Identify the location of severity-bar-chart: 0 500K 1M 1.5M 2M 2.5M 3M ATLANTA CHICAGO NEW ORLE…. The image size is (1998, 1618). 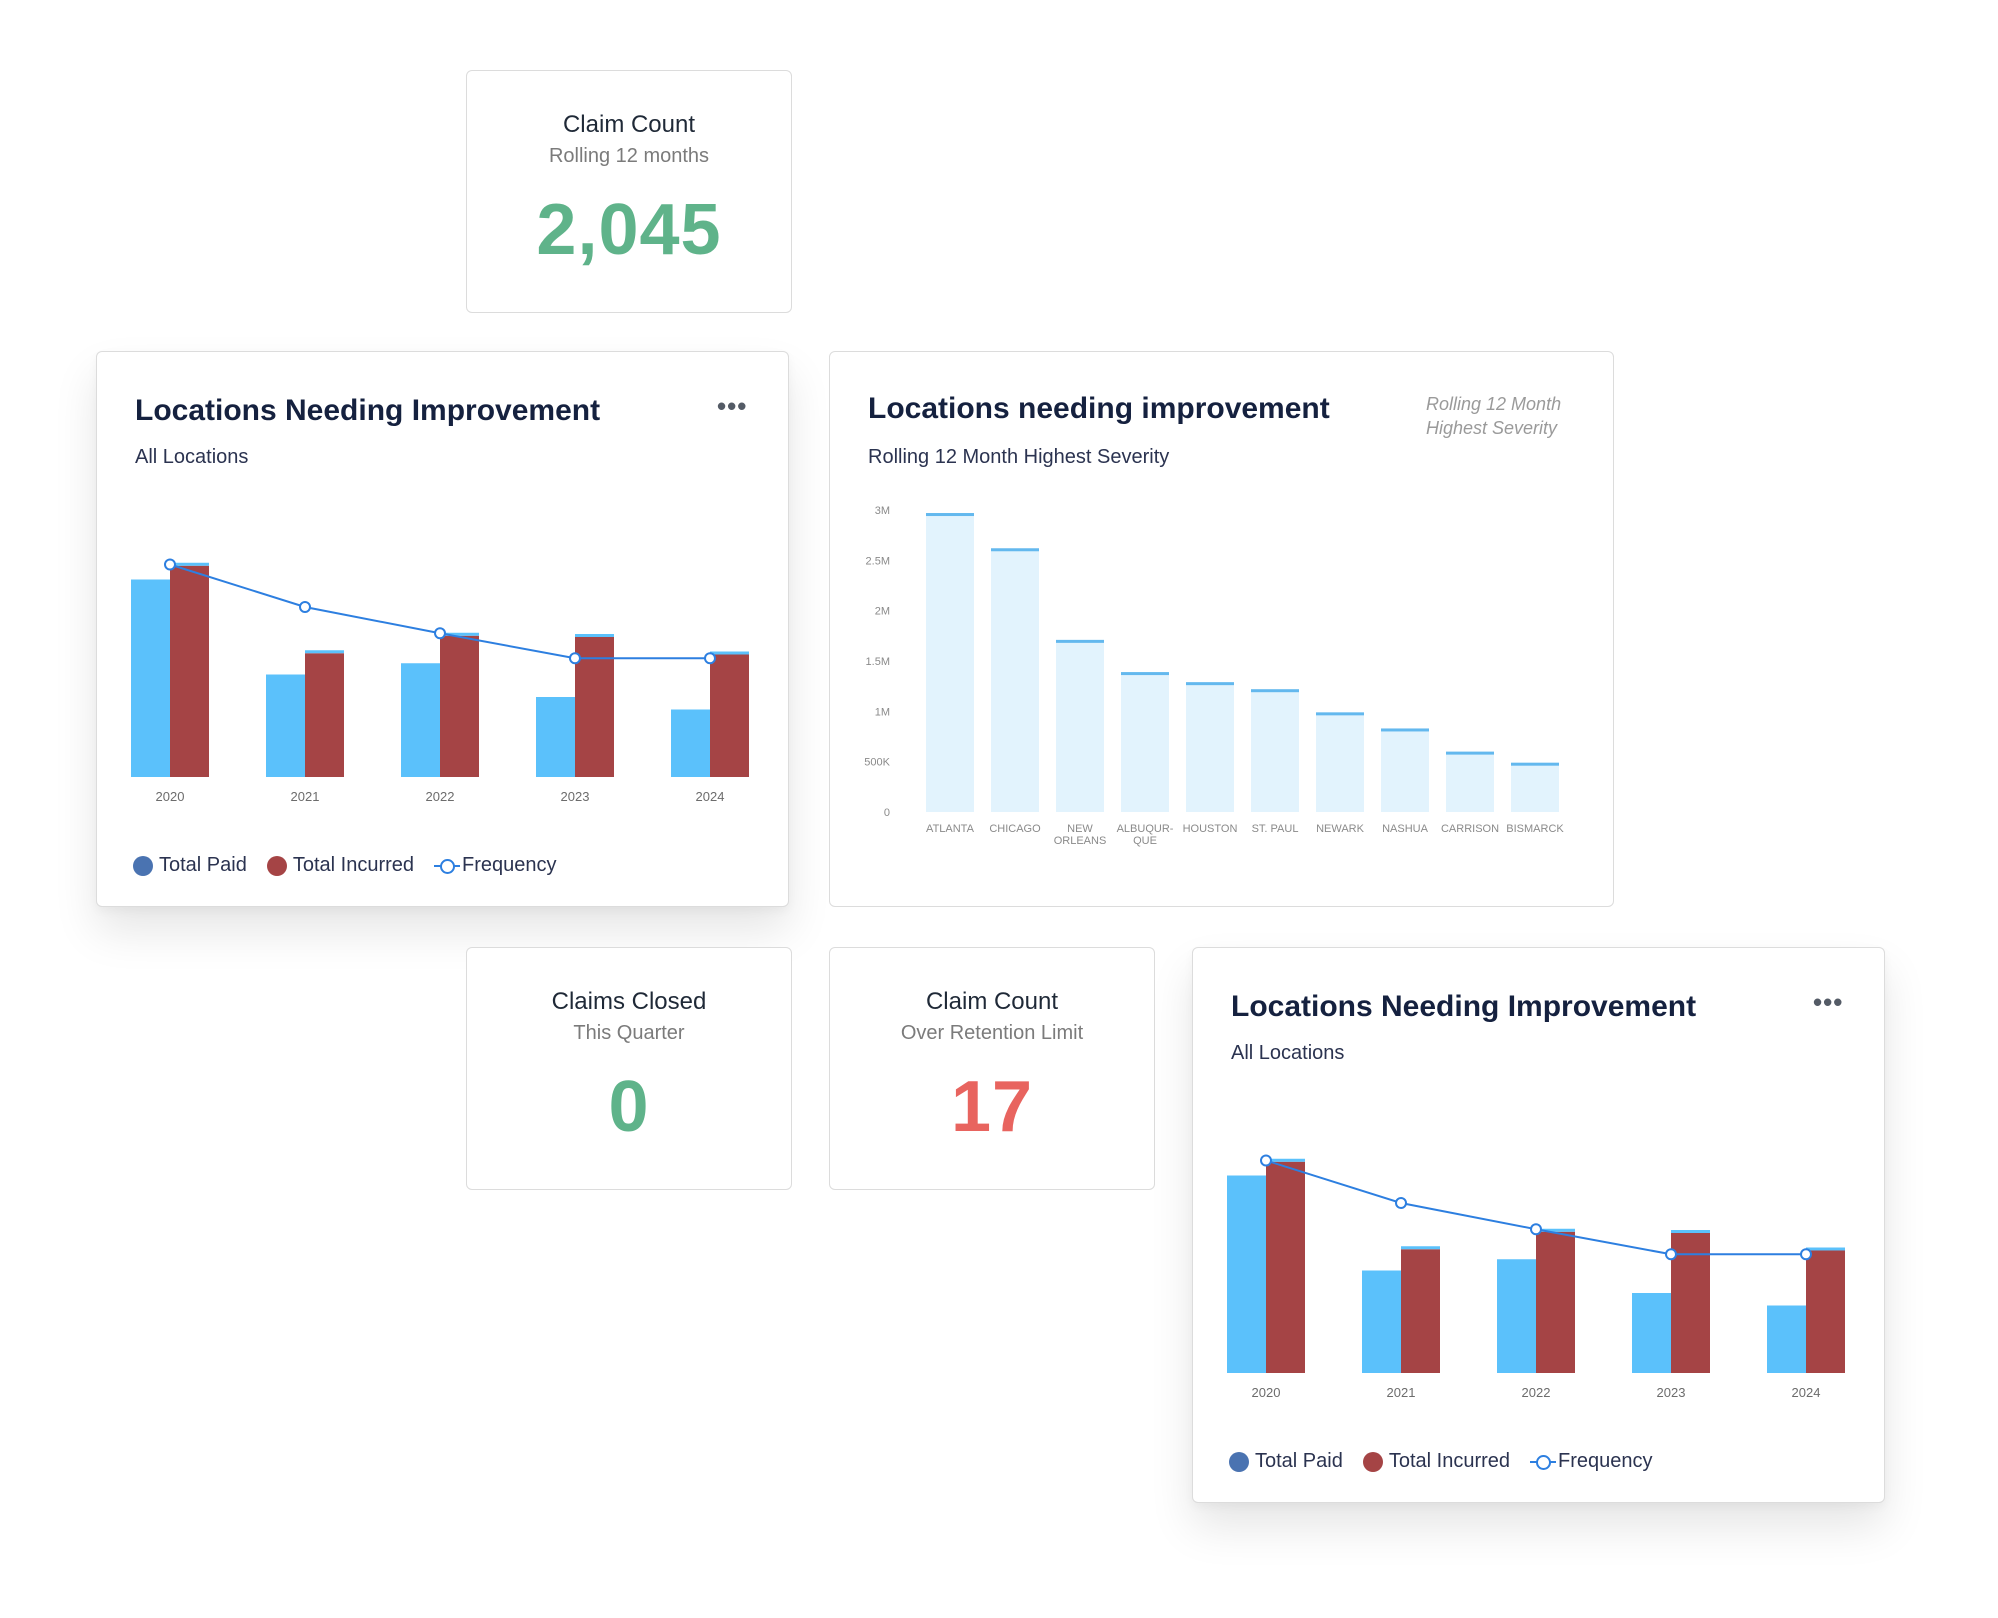
(1214, 676).